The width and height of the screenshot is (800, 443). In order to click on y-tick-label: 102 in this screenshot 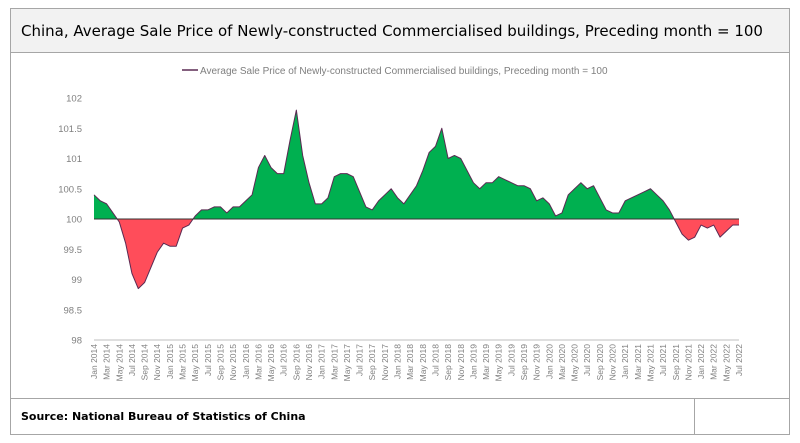, I will do `click(74, 99)`.